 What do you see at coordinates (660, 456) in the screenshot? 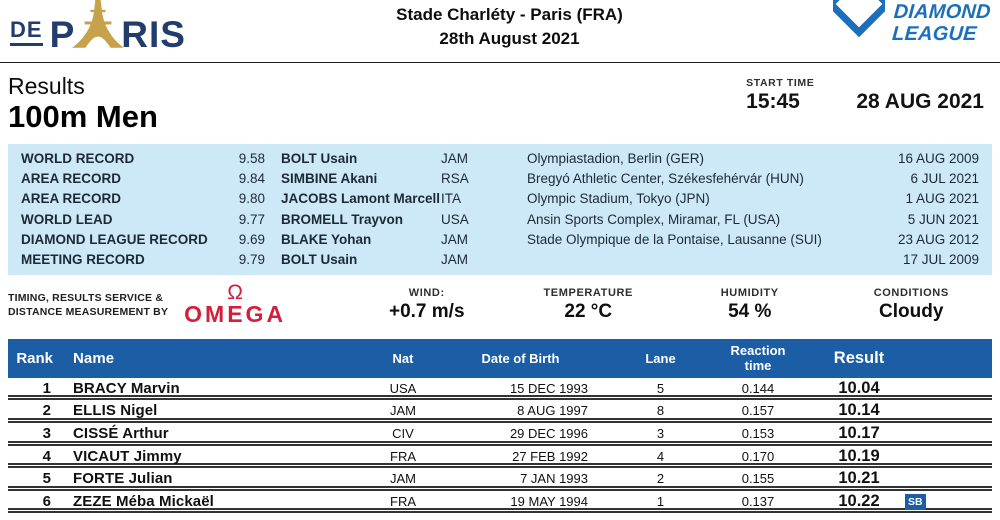
I see `athlete-lane: 4` at bounding box center [660, 456].